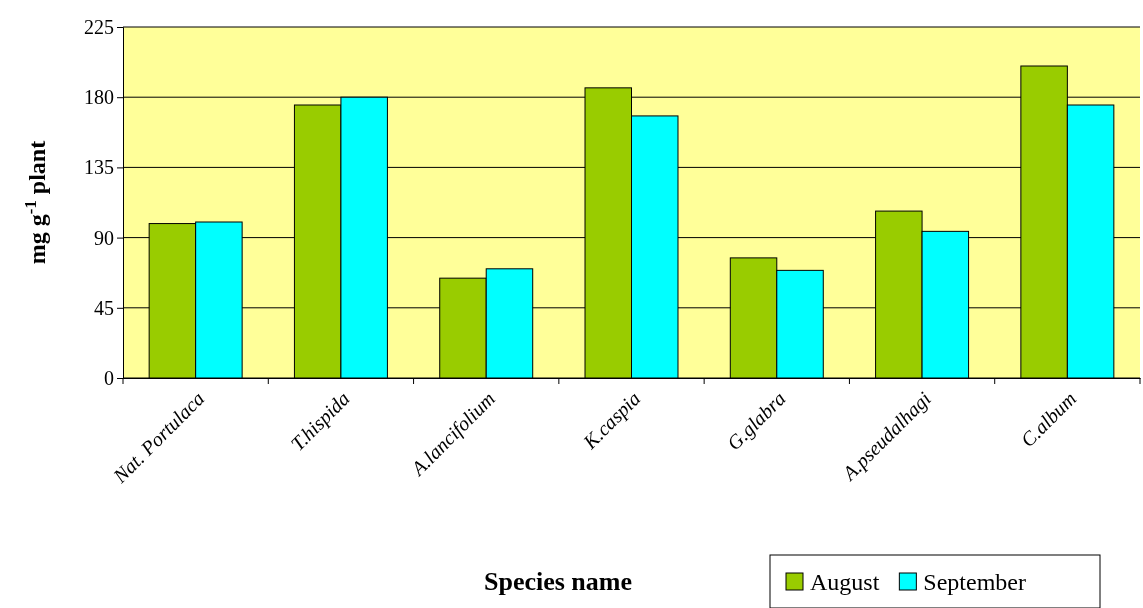 The image size is (1143, 608). What do you see at coordinates (99, 97) in the screenshot?
I see `y-tick-label: 180` at bounding box center [99, 97].